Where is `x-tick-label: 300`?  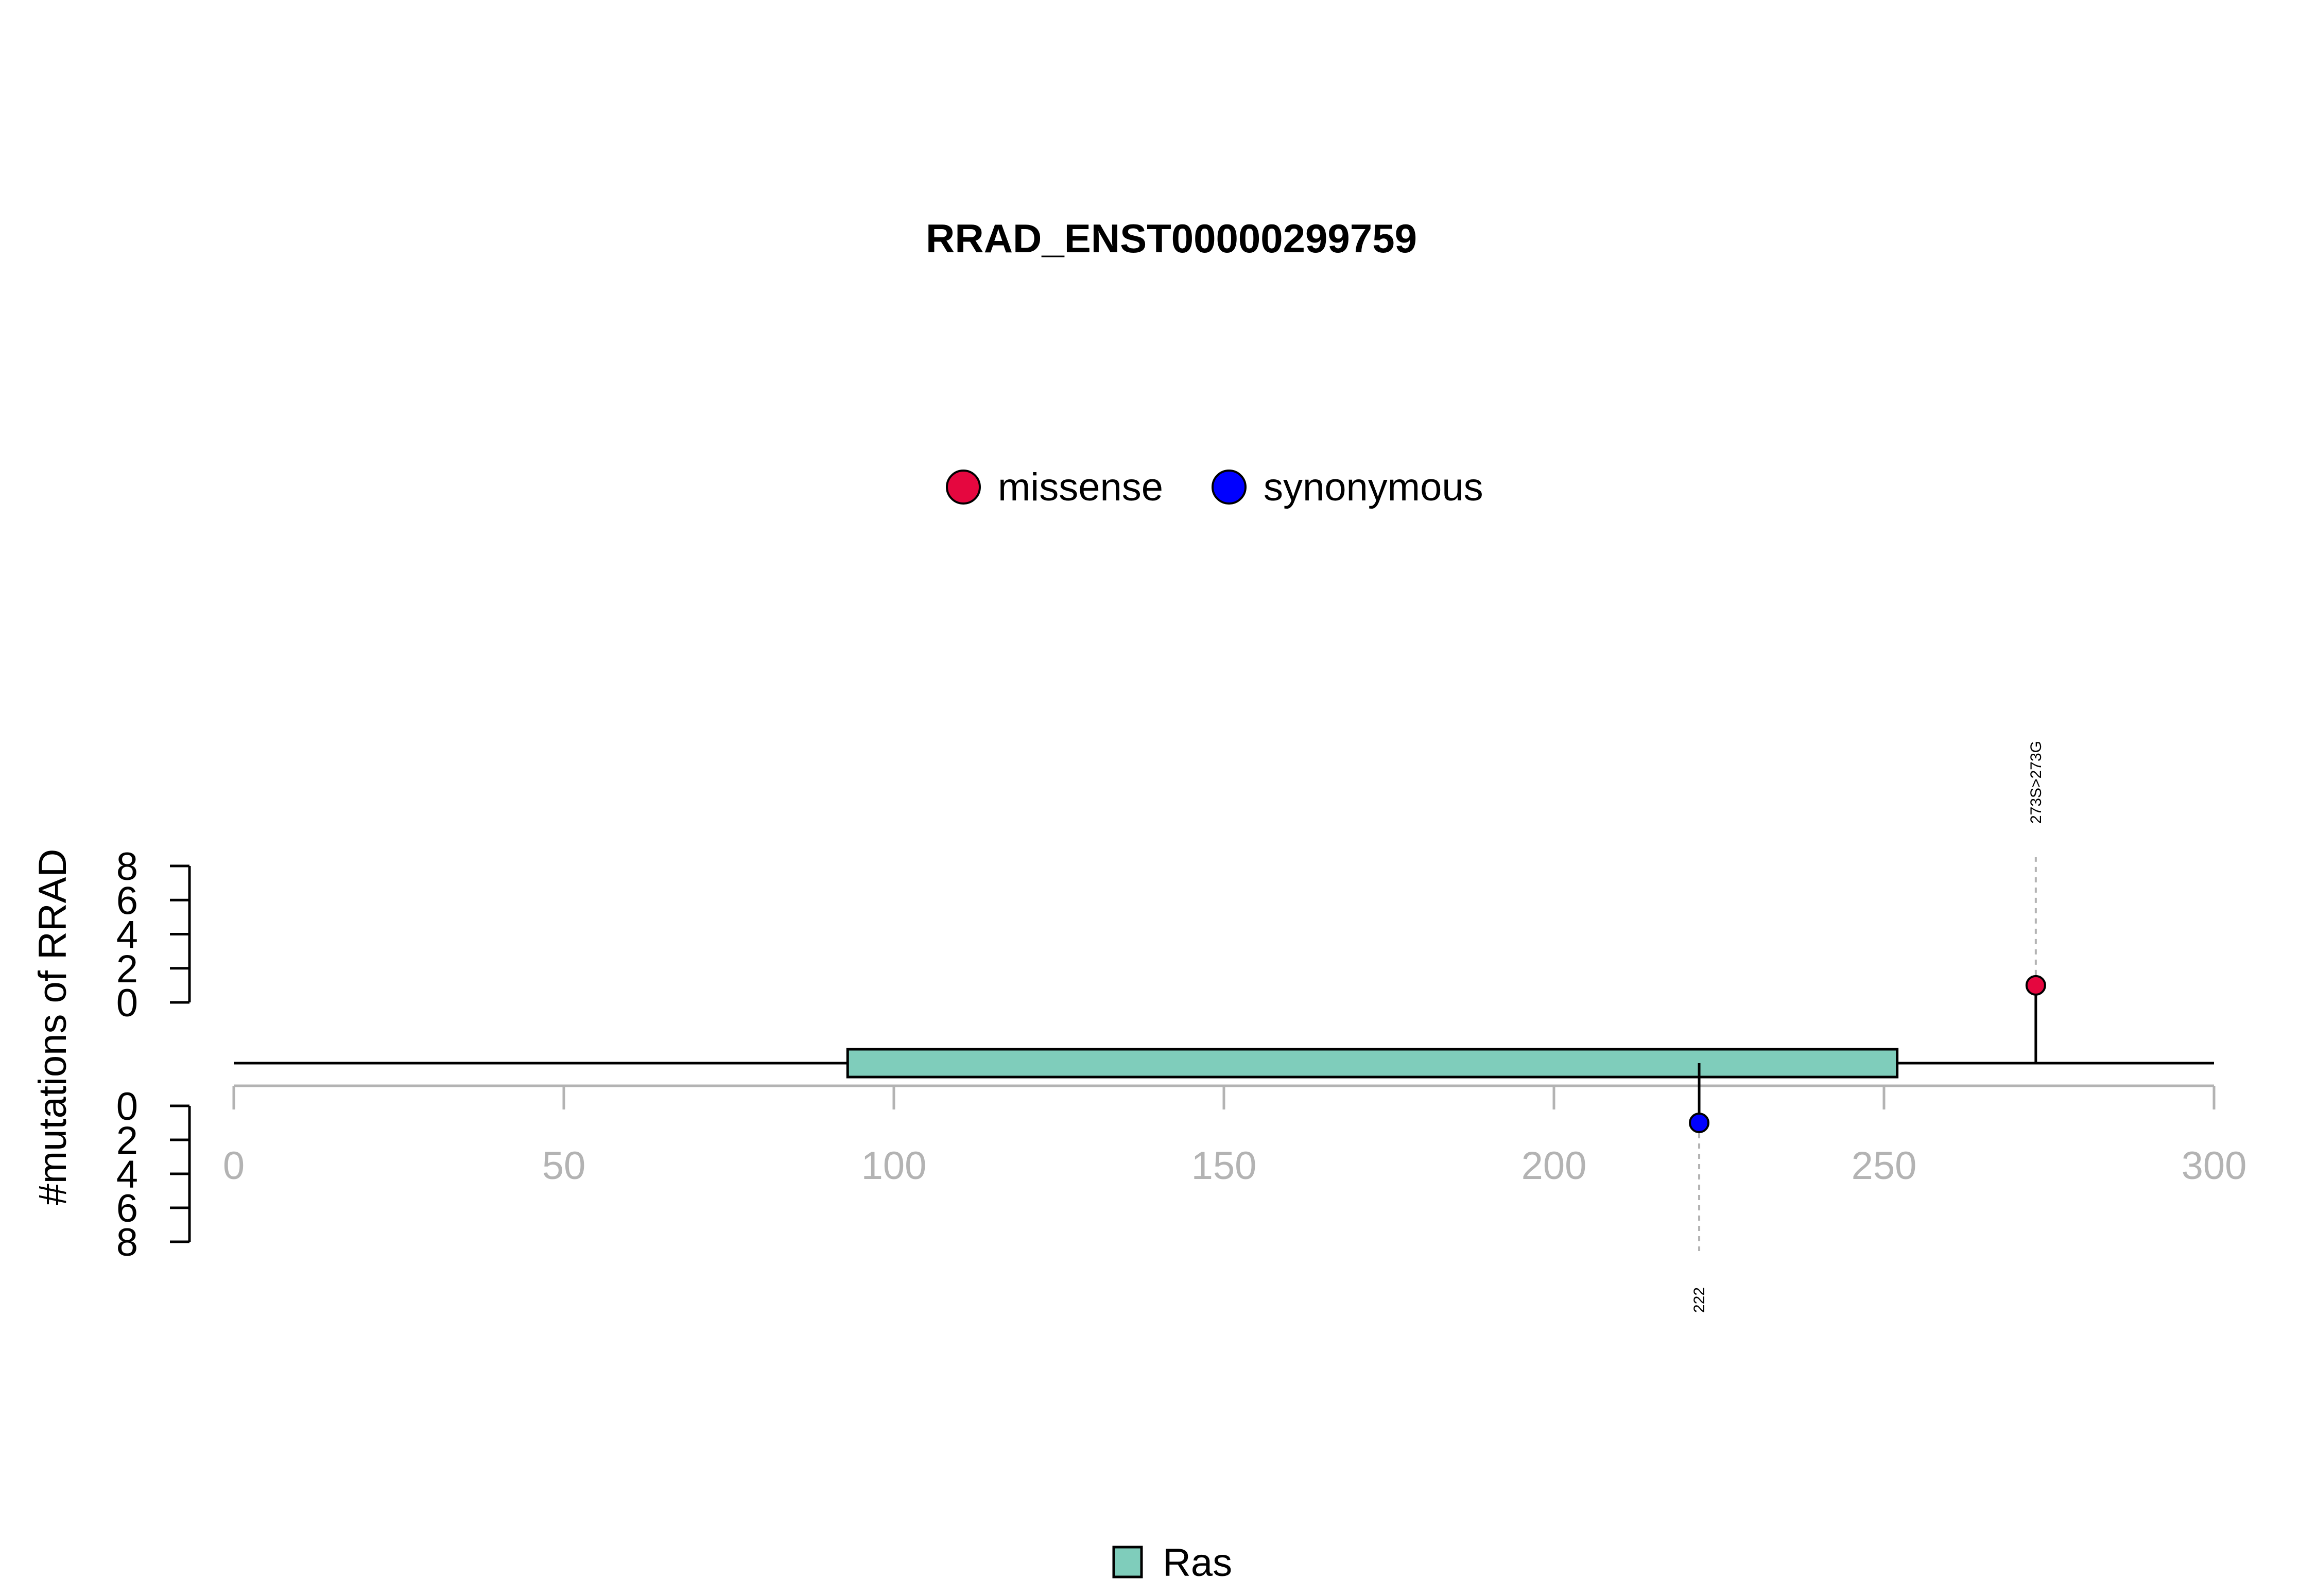 x-tick-label: 300 is located at coordinates (2214, 1166).